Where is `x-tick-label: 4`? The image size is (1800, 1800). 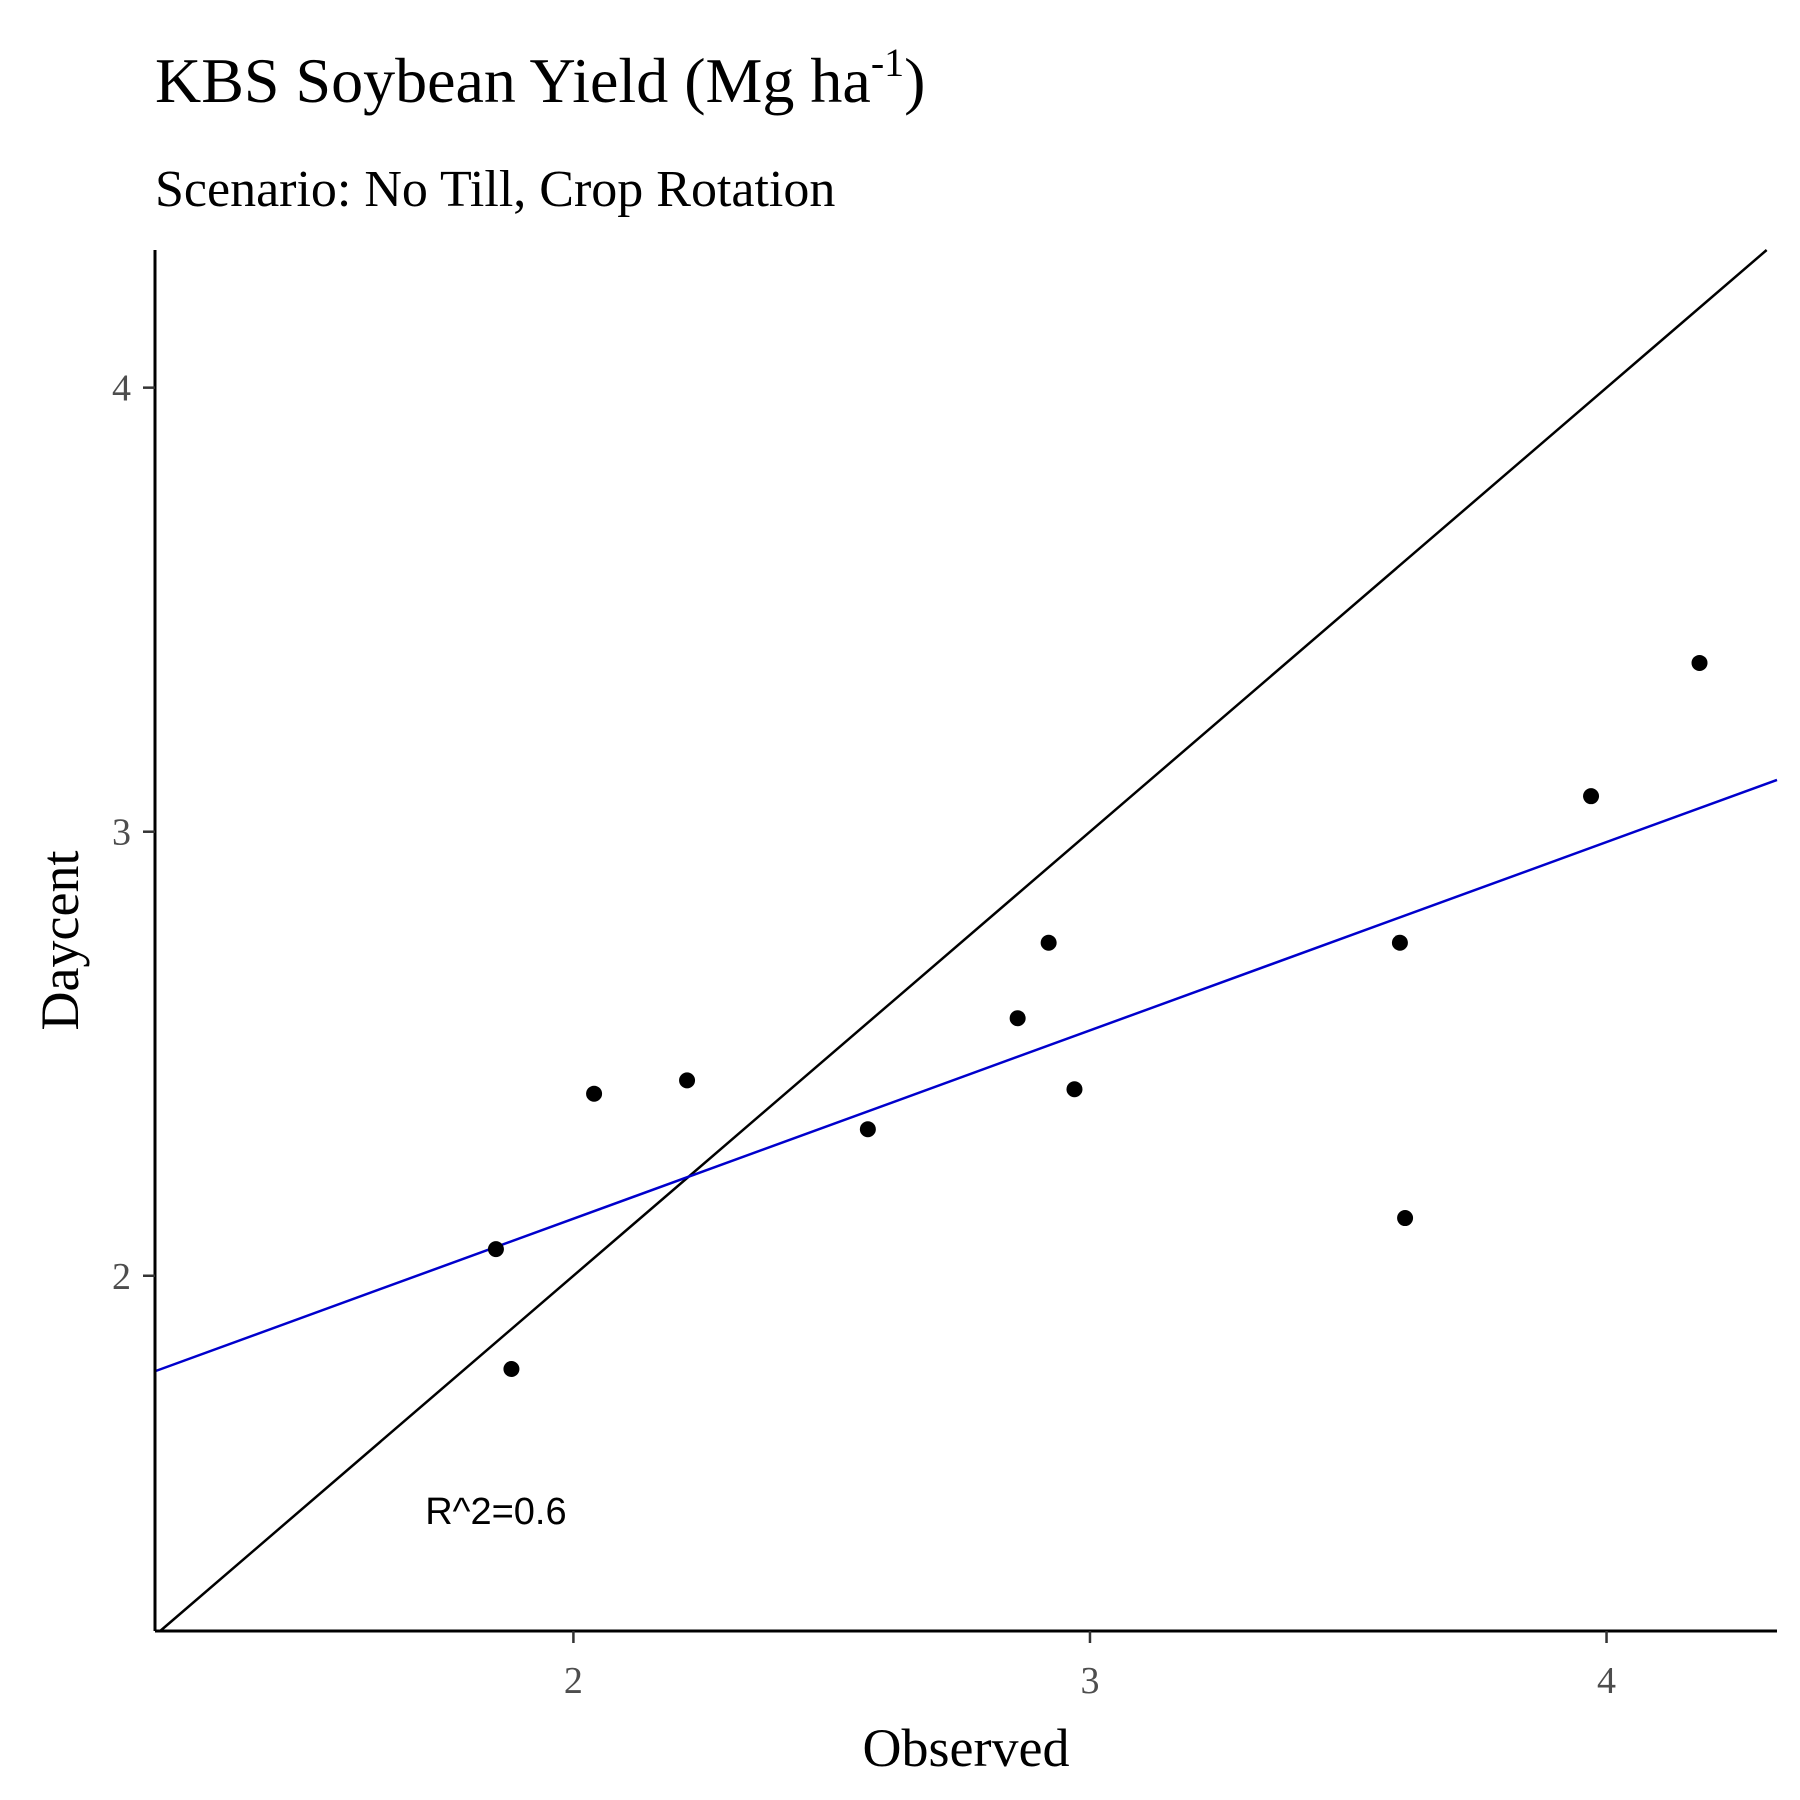
x-tick-label: 4 is located at coordinates (1606, 1681).